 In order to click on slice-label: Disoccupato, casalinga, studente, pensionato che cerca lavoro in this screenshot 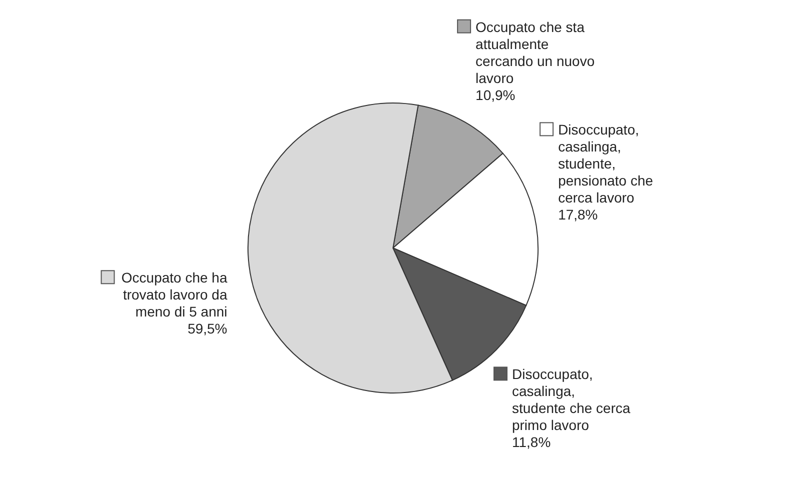, I will do `click(606, 164)`.